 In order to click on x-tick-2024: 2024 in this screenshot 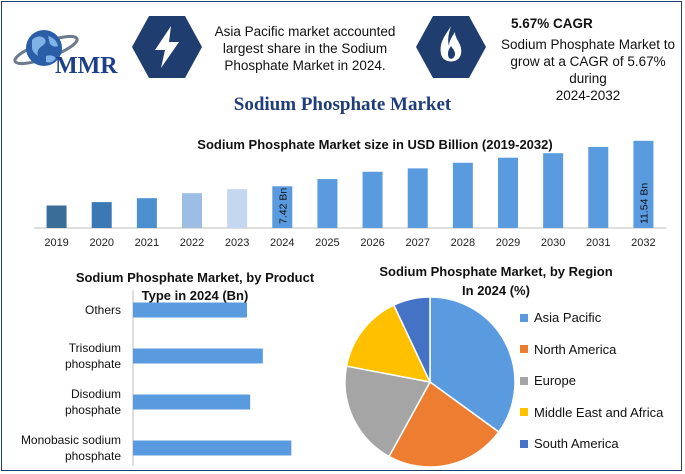, I will do `click(282, 243)`.